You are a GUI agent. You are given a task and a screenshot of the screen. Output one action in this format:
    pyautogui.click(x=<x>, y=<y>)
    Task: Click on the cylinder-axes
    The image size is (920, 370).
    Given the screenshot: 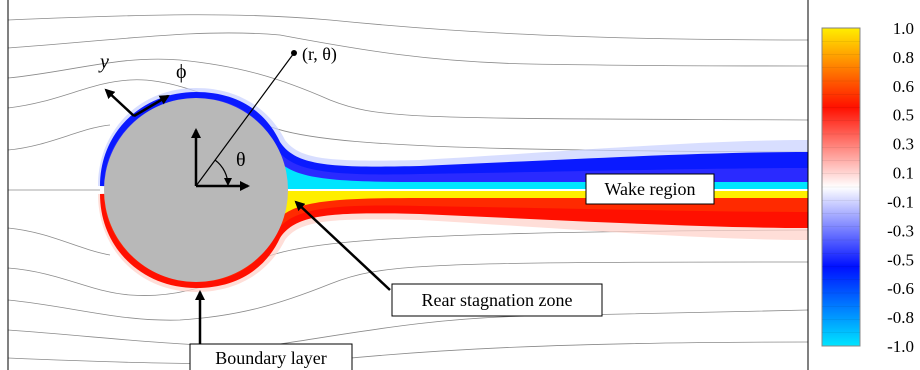 What is the action you would take?
    pyautogui.click(x=220, y=159)
    